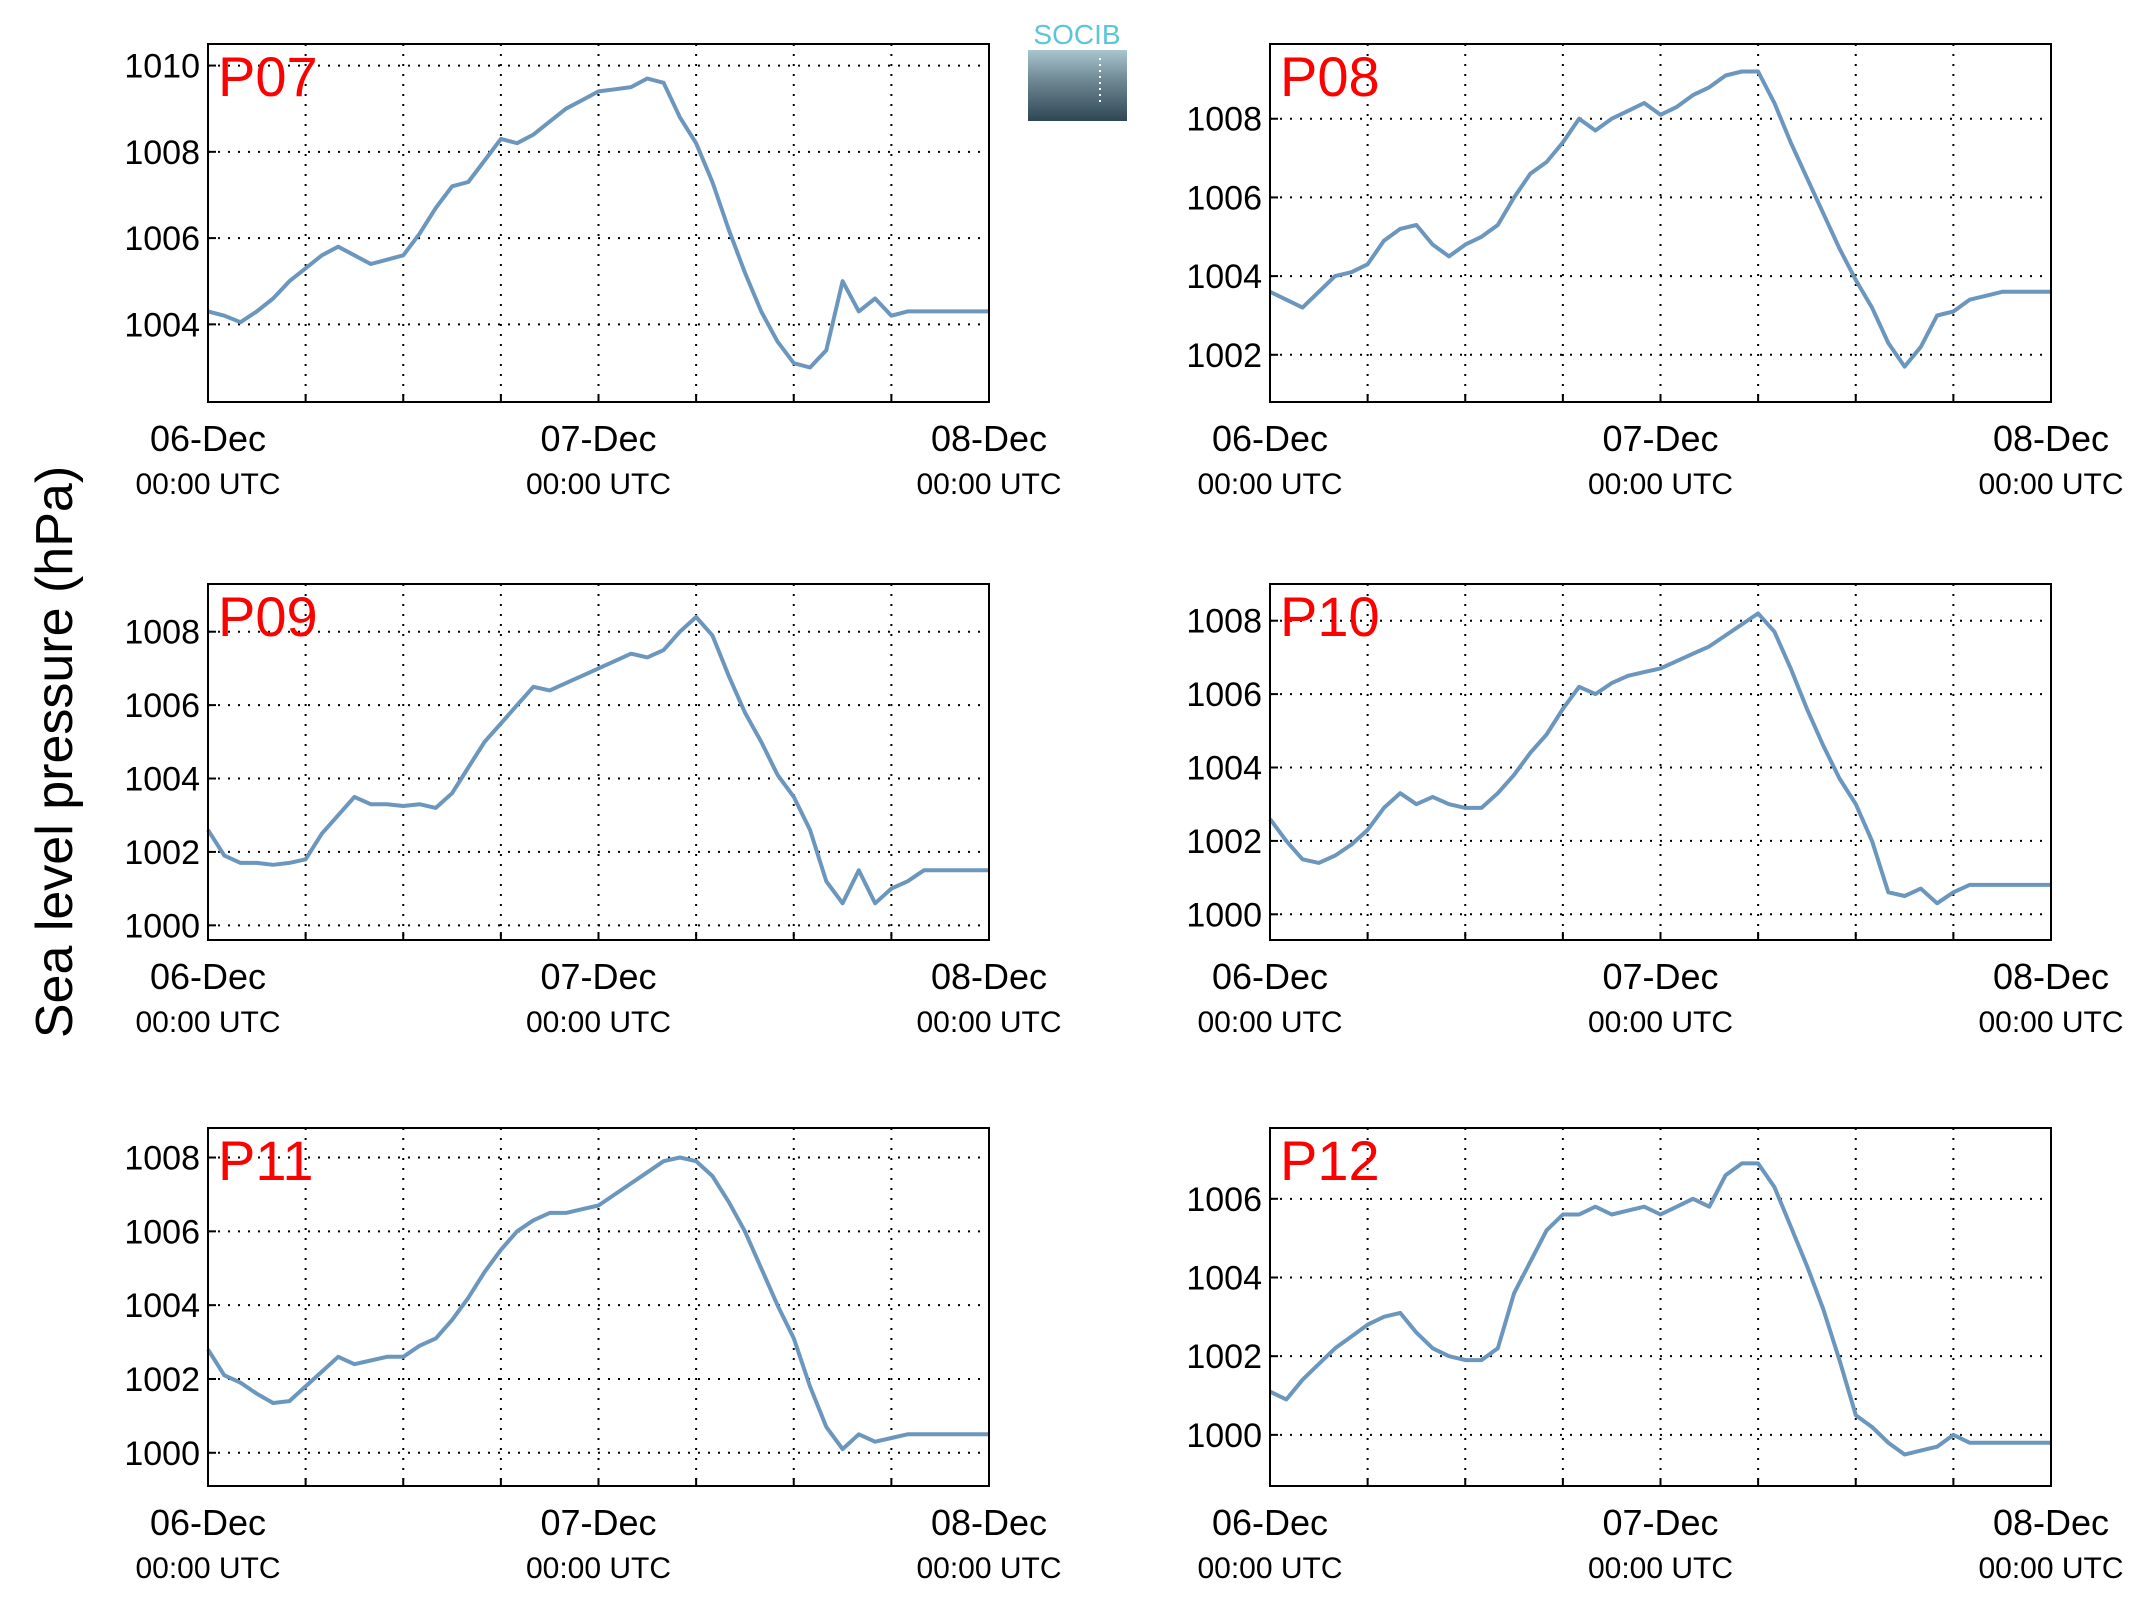 The image size is (2133, 1608). I want to click on panel-label: P12, so click(1330, 1160).